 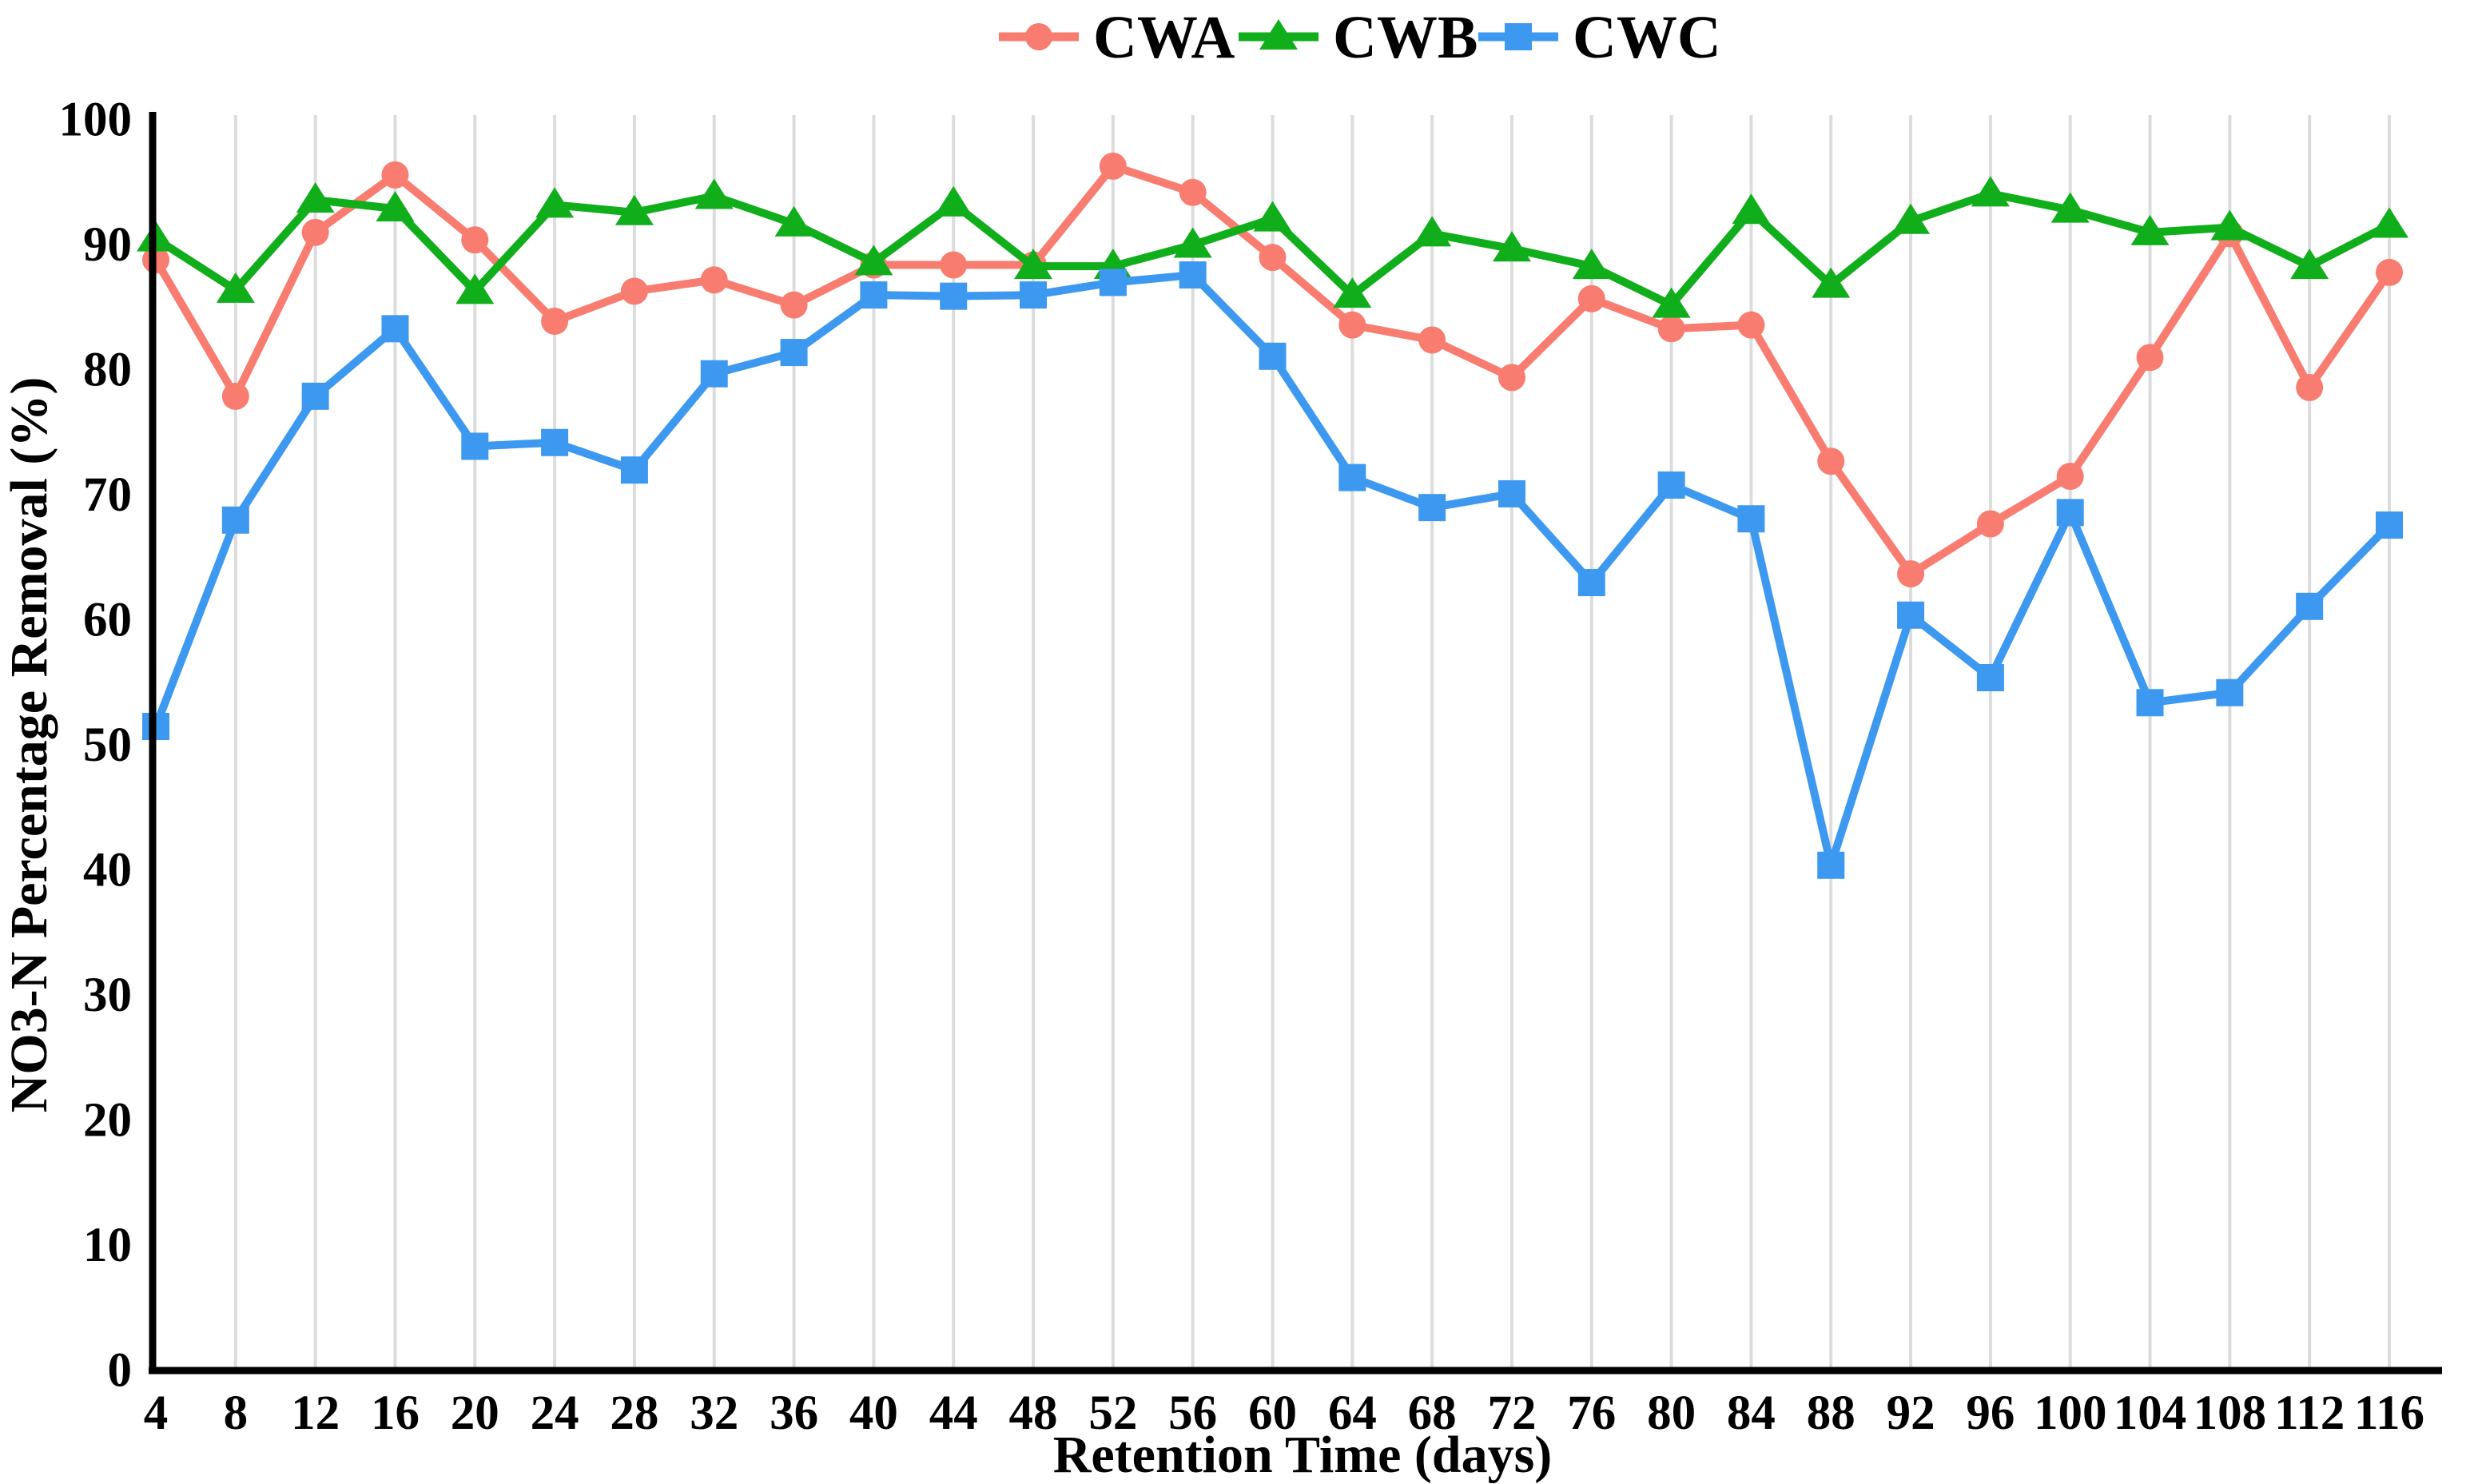 What do you see at coordinates (107, 495) in the screenshot?
I see `y-tick-label: 70` at bounding box center [107, 495].